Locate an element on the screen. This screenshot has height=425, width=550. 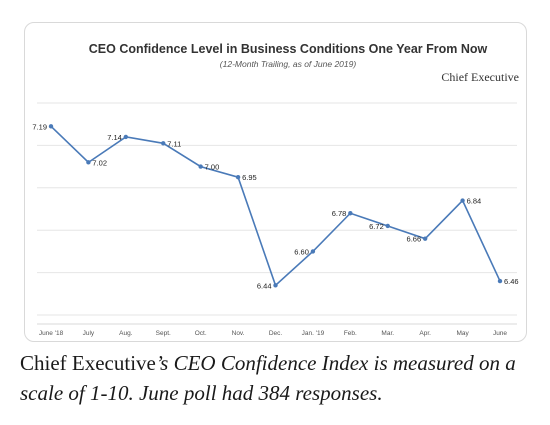
data-label: 6.44 is located at coordinates (264, 285).